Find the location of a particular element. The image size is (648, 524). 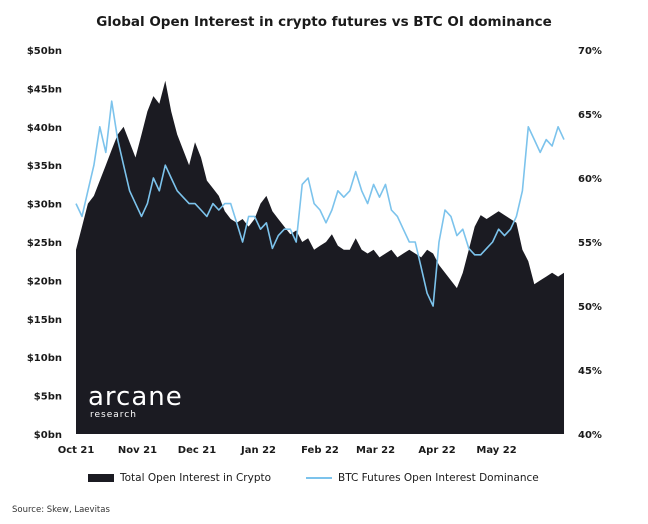

x-tick-label: Feb 22 is located at coordinates (320, 450).